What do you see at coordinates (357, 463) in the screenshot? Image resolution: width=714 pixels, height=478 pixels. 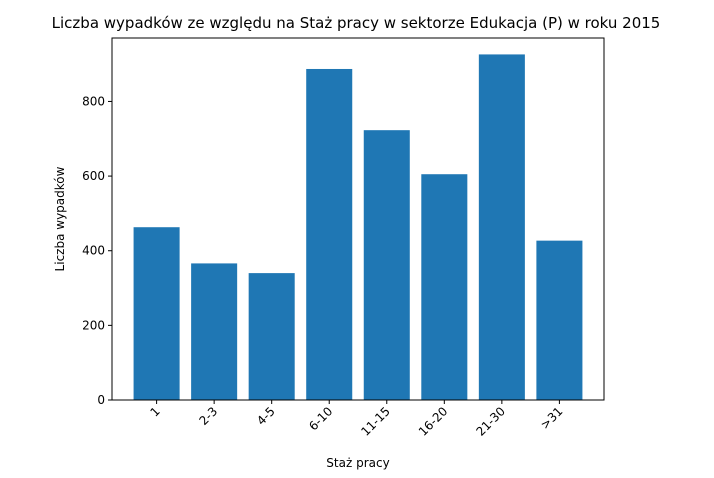 I see `x-axis-label: Staż pracy` at bounding box center [357, 463].